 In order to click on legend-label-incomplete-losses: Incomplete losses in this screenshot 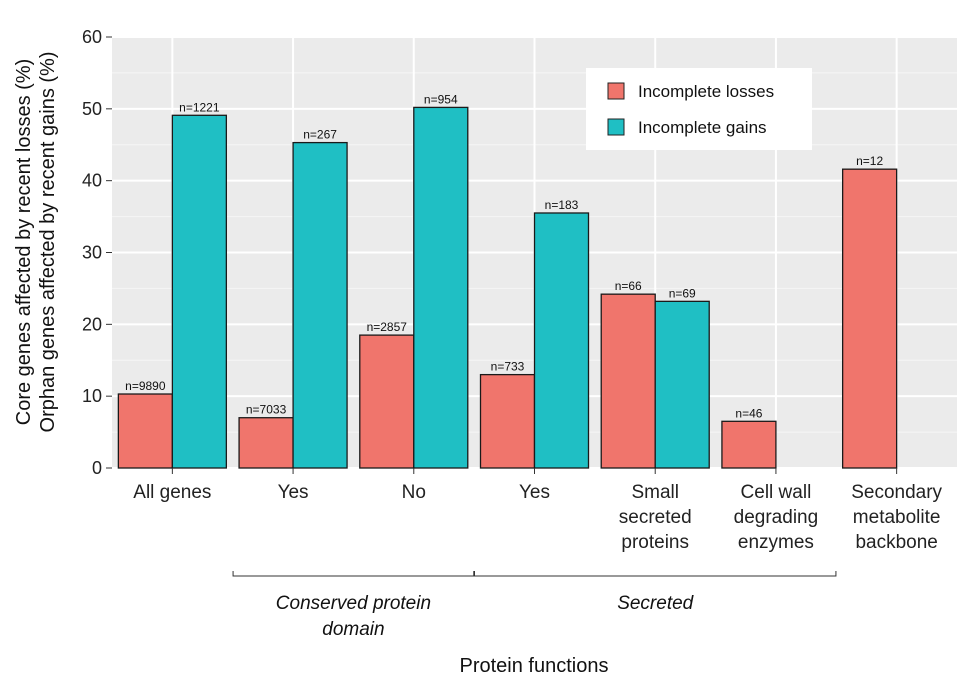, I will do `click(706, 91)`.